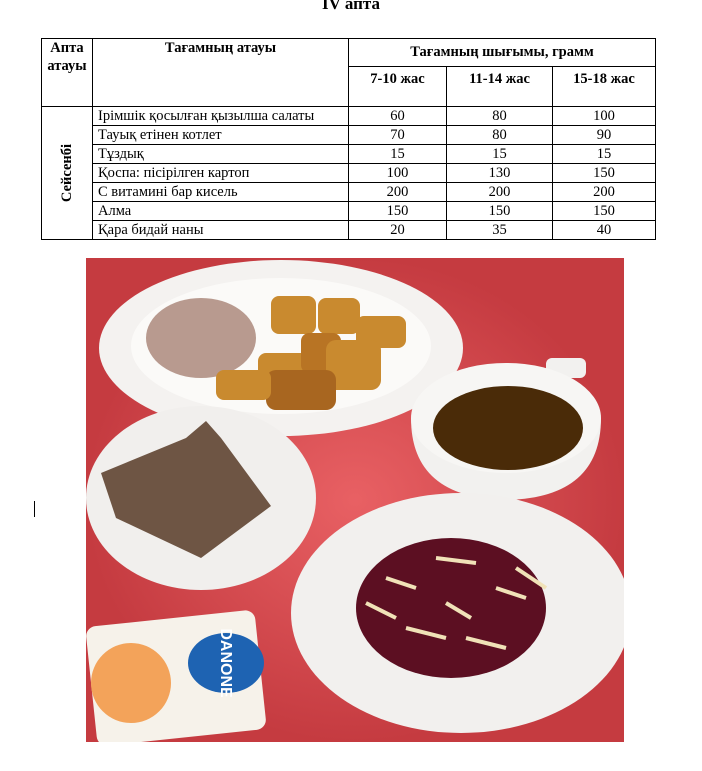 This screenshot has width=702, height=771. Describe the element at coordinates (220, 230) in the screenshot. I see `dish-name-cell: Қара бидай наны` at that location.